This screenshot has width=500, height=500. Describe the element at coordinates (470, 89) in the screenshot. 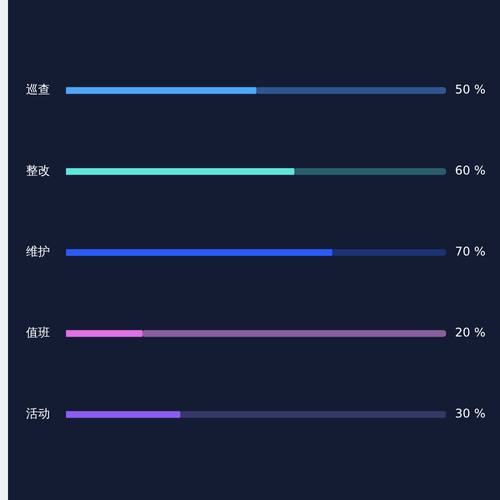

I see `data-label: 50 %` at that location.